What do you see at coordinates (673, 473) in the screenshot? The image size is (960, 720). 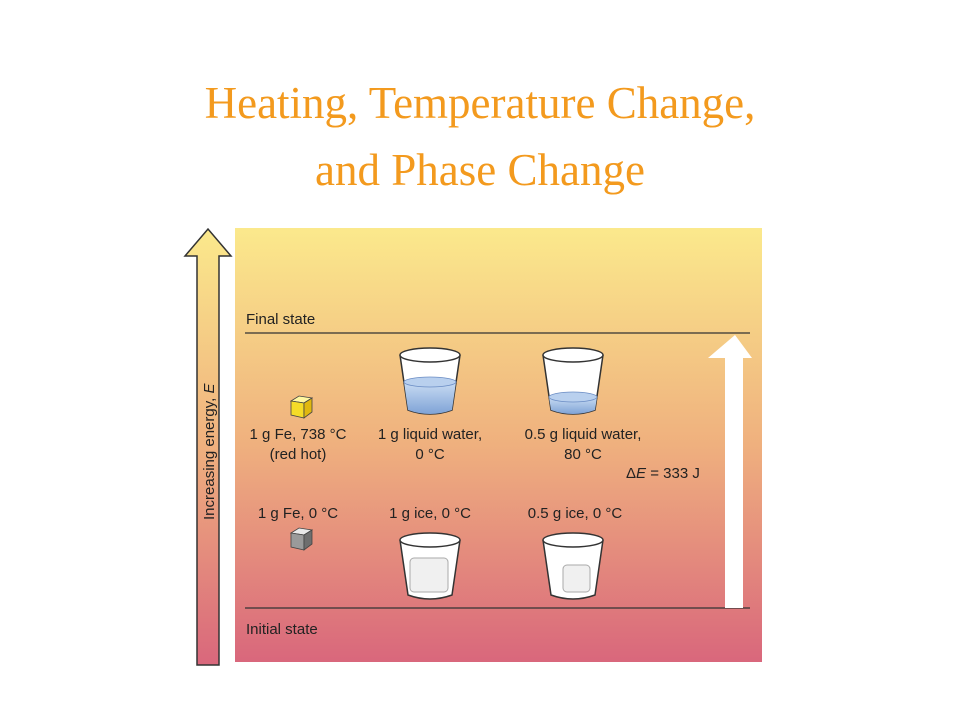 I see `delta-suffix: = 333 J` at bounding box center [673, 473].